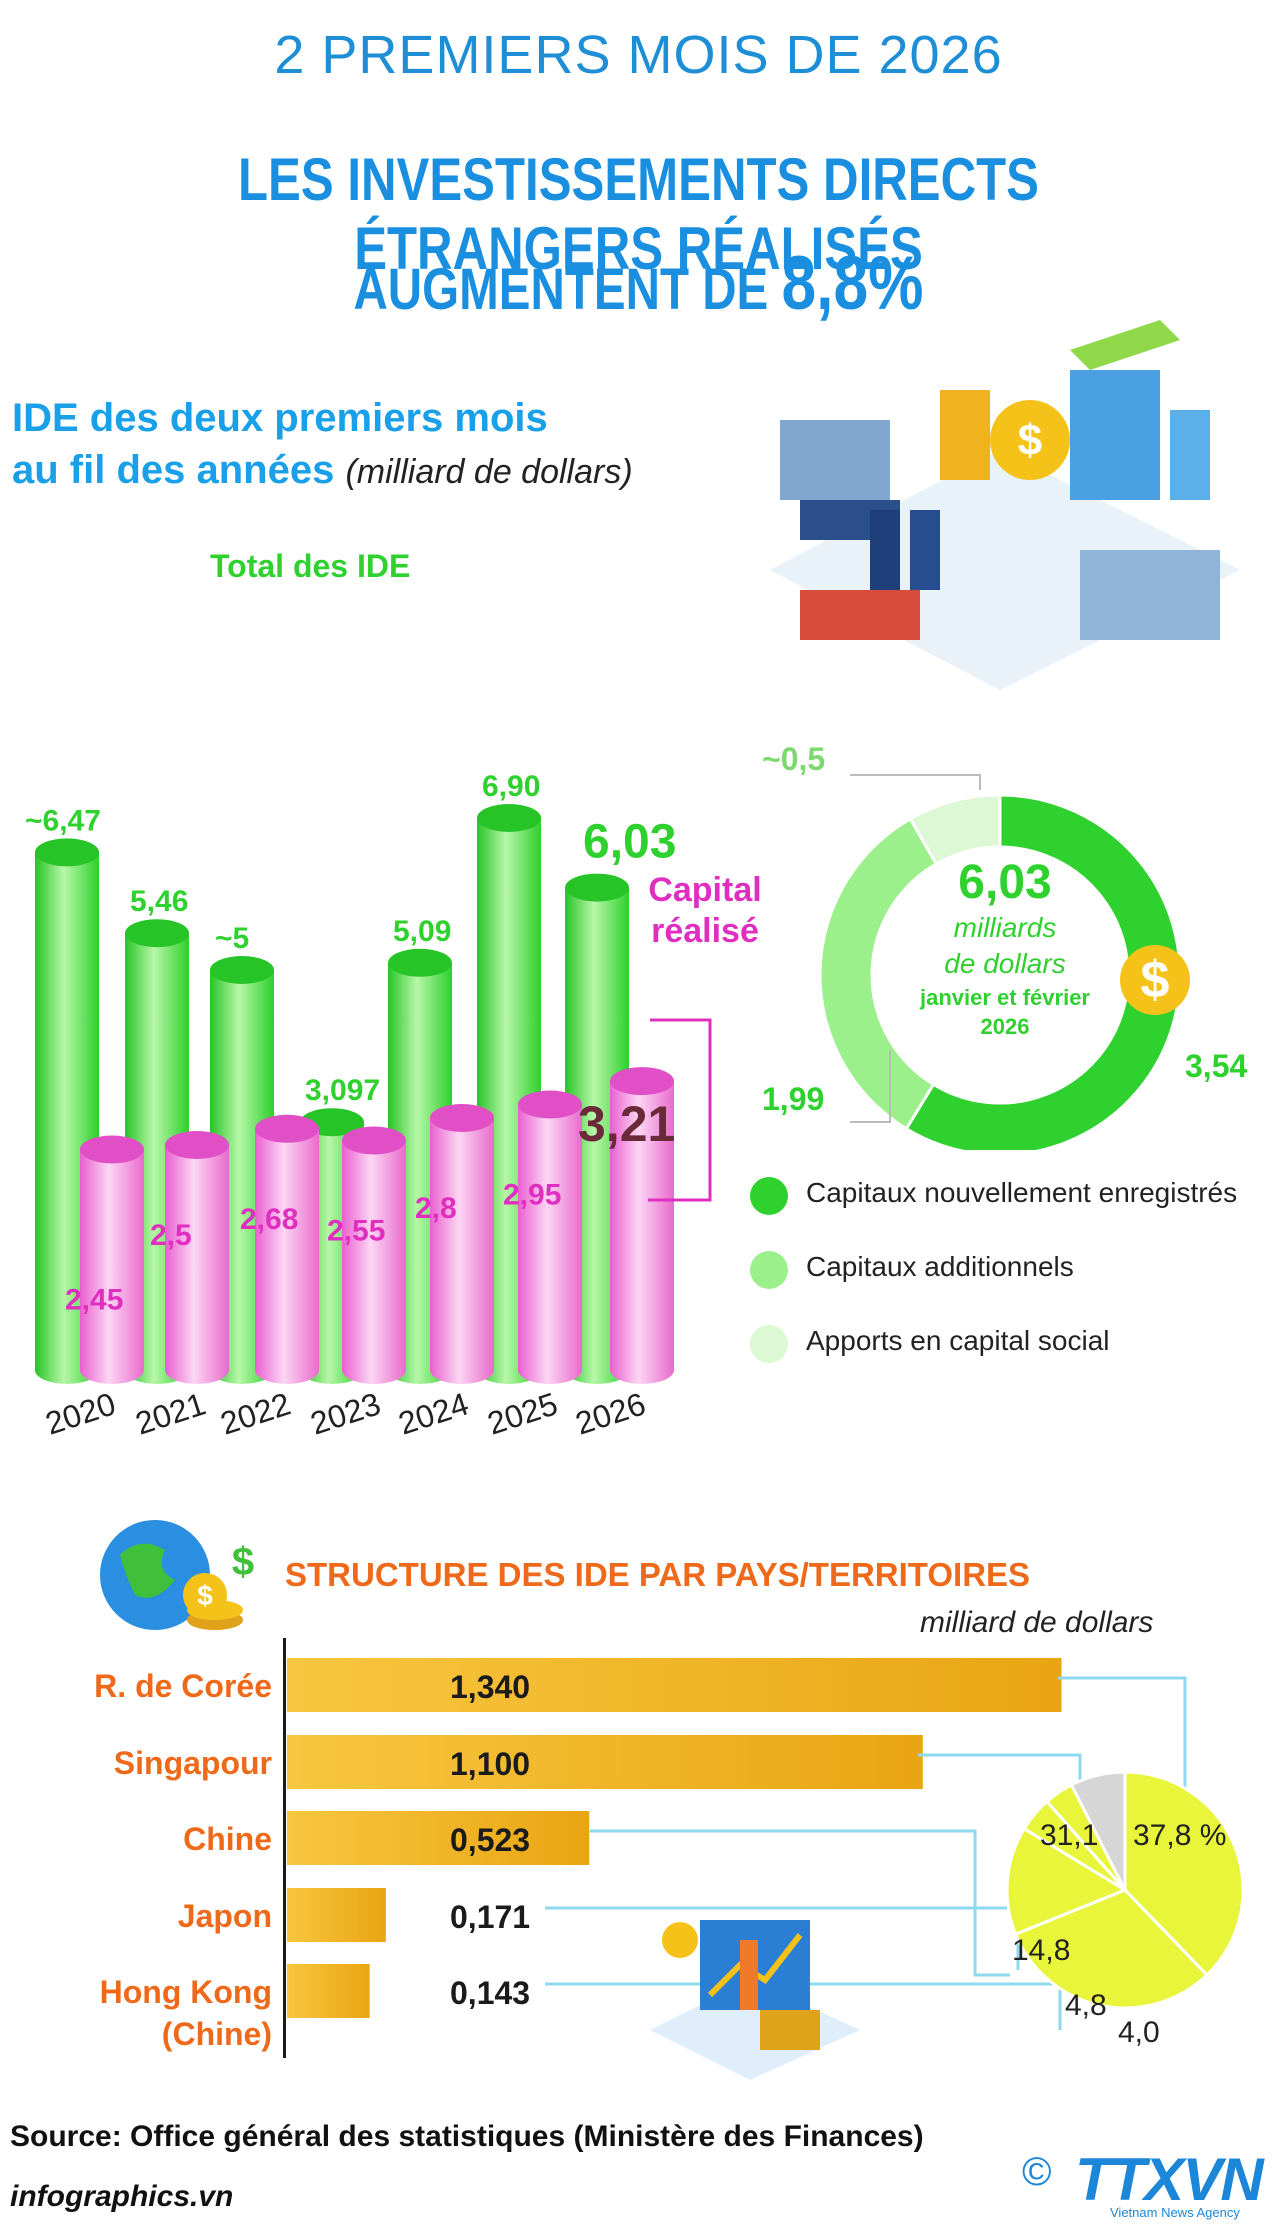  I want to click on legend-additional-capital: Capitaux additionnels, so click(1010, 1272).